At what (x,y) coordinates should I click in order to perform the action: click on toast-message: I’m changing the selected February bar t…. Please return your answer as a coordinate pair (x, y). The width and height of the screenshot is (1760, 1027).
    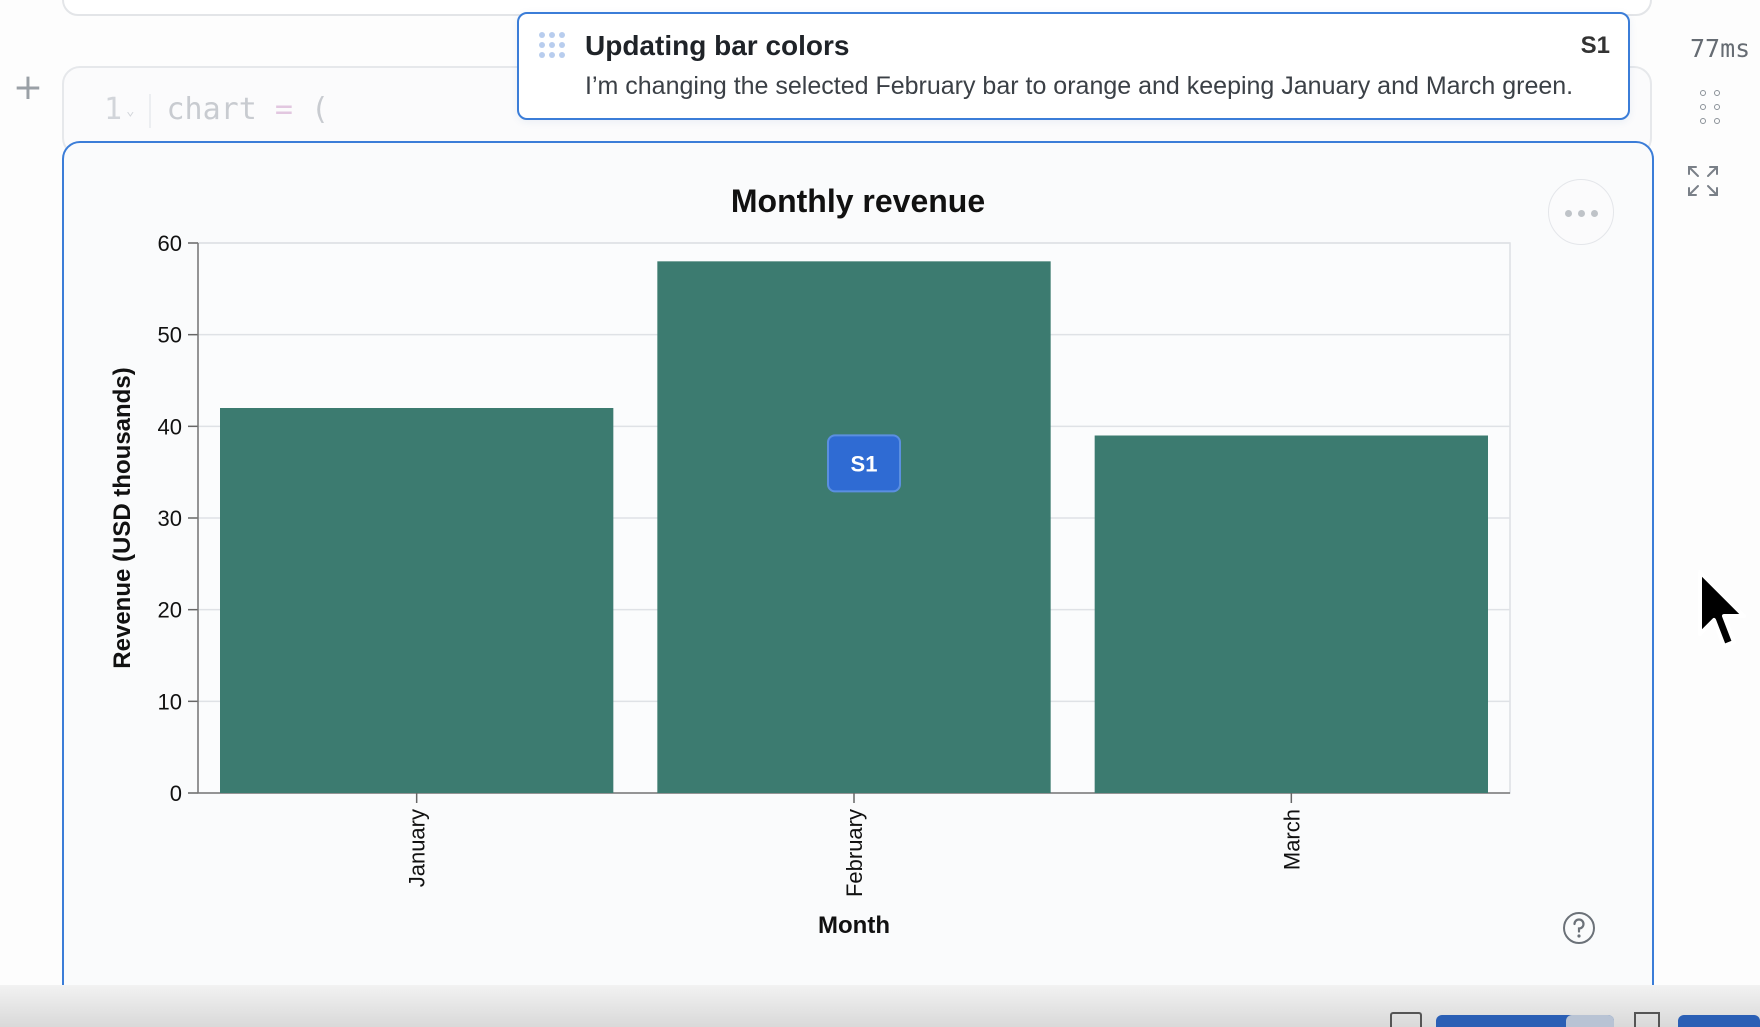
    Looking at the image, I should click on (1079, 86).